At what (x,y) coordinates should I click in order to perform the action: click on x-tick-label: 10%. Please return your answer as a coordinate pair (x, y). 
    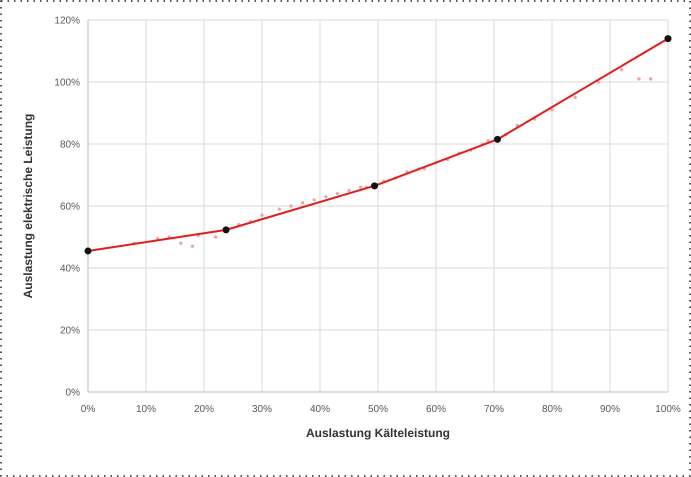
    Looking at the image, I should click on (146, 409).